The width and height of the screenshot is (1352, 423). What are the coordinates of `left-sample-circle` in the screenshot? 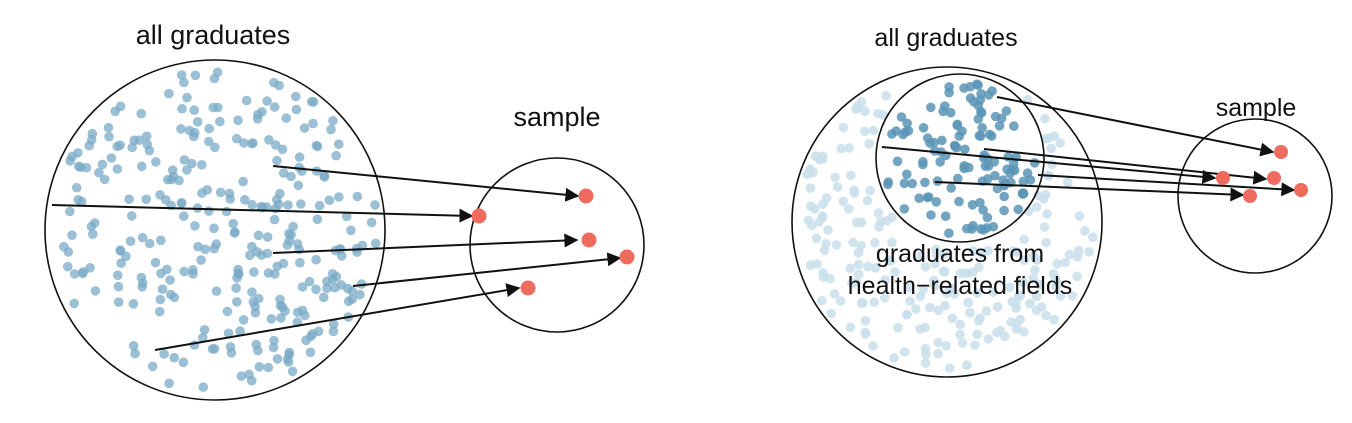 It's located at (557, 245).